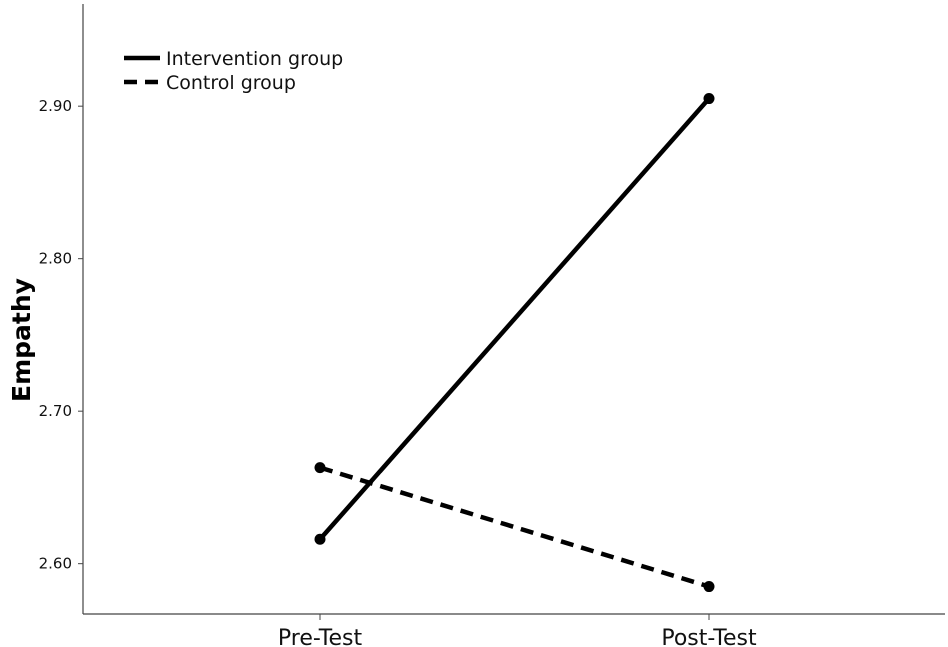 This screenshot has width=948, height=647. Describe the element at coordinates (55, 106) in the screenshot. I see `y-tick-label: 2.90` at that location.